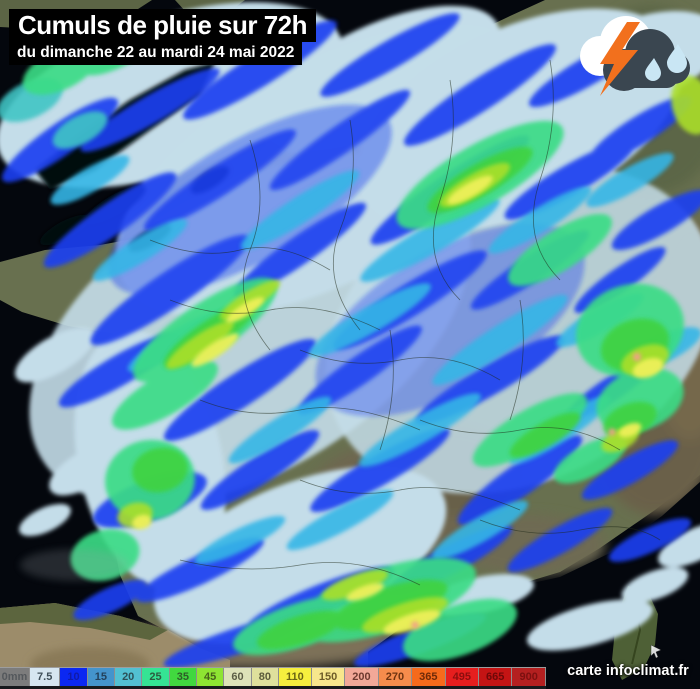 This screenshot has width=700, height=689. What do you see at coordinates (628, 671) in the screenshot?
I see `credit-label: carte infoclimat.fr` at bounding box center [628, 671].